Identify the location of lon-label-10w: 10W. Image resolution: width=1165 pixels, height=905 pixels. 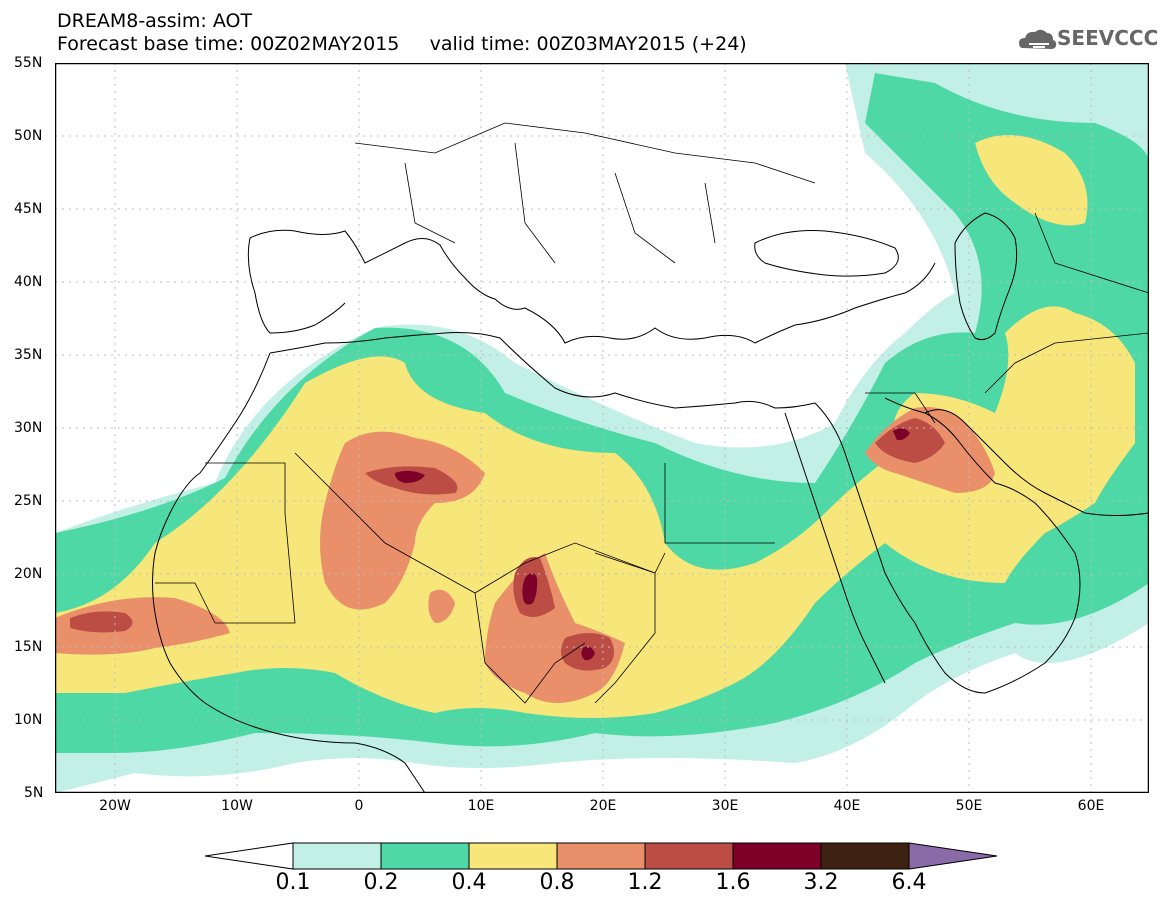
(237, 806).